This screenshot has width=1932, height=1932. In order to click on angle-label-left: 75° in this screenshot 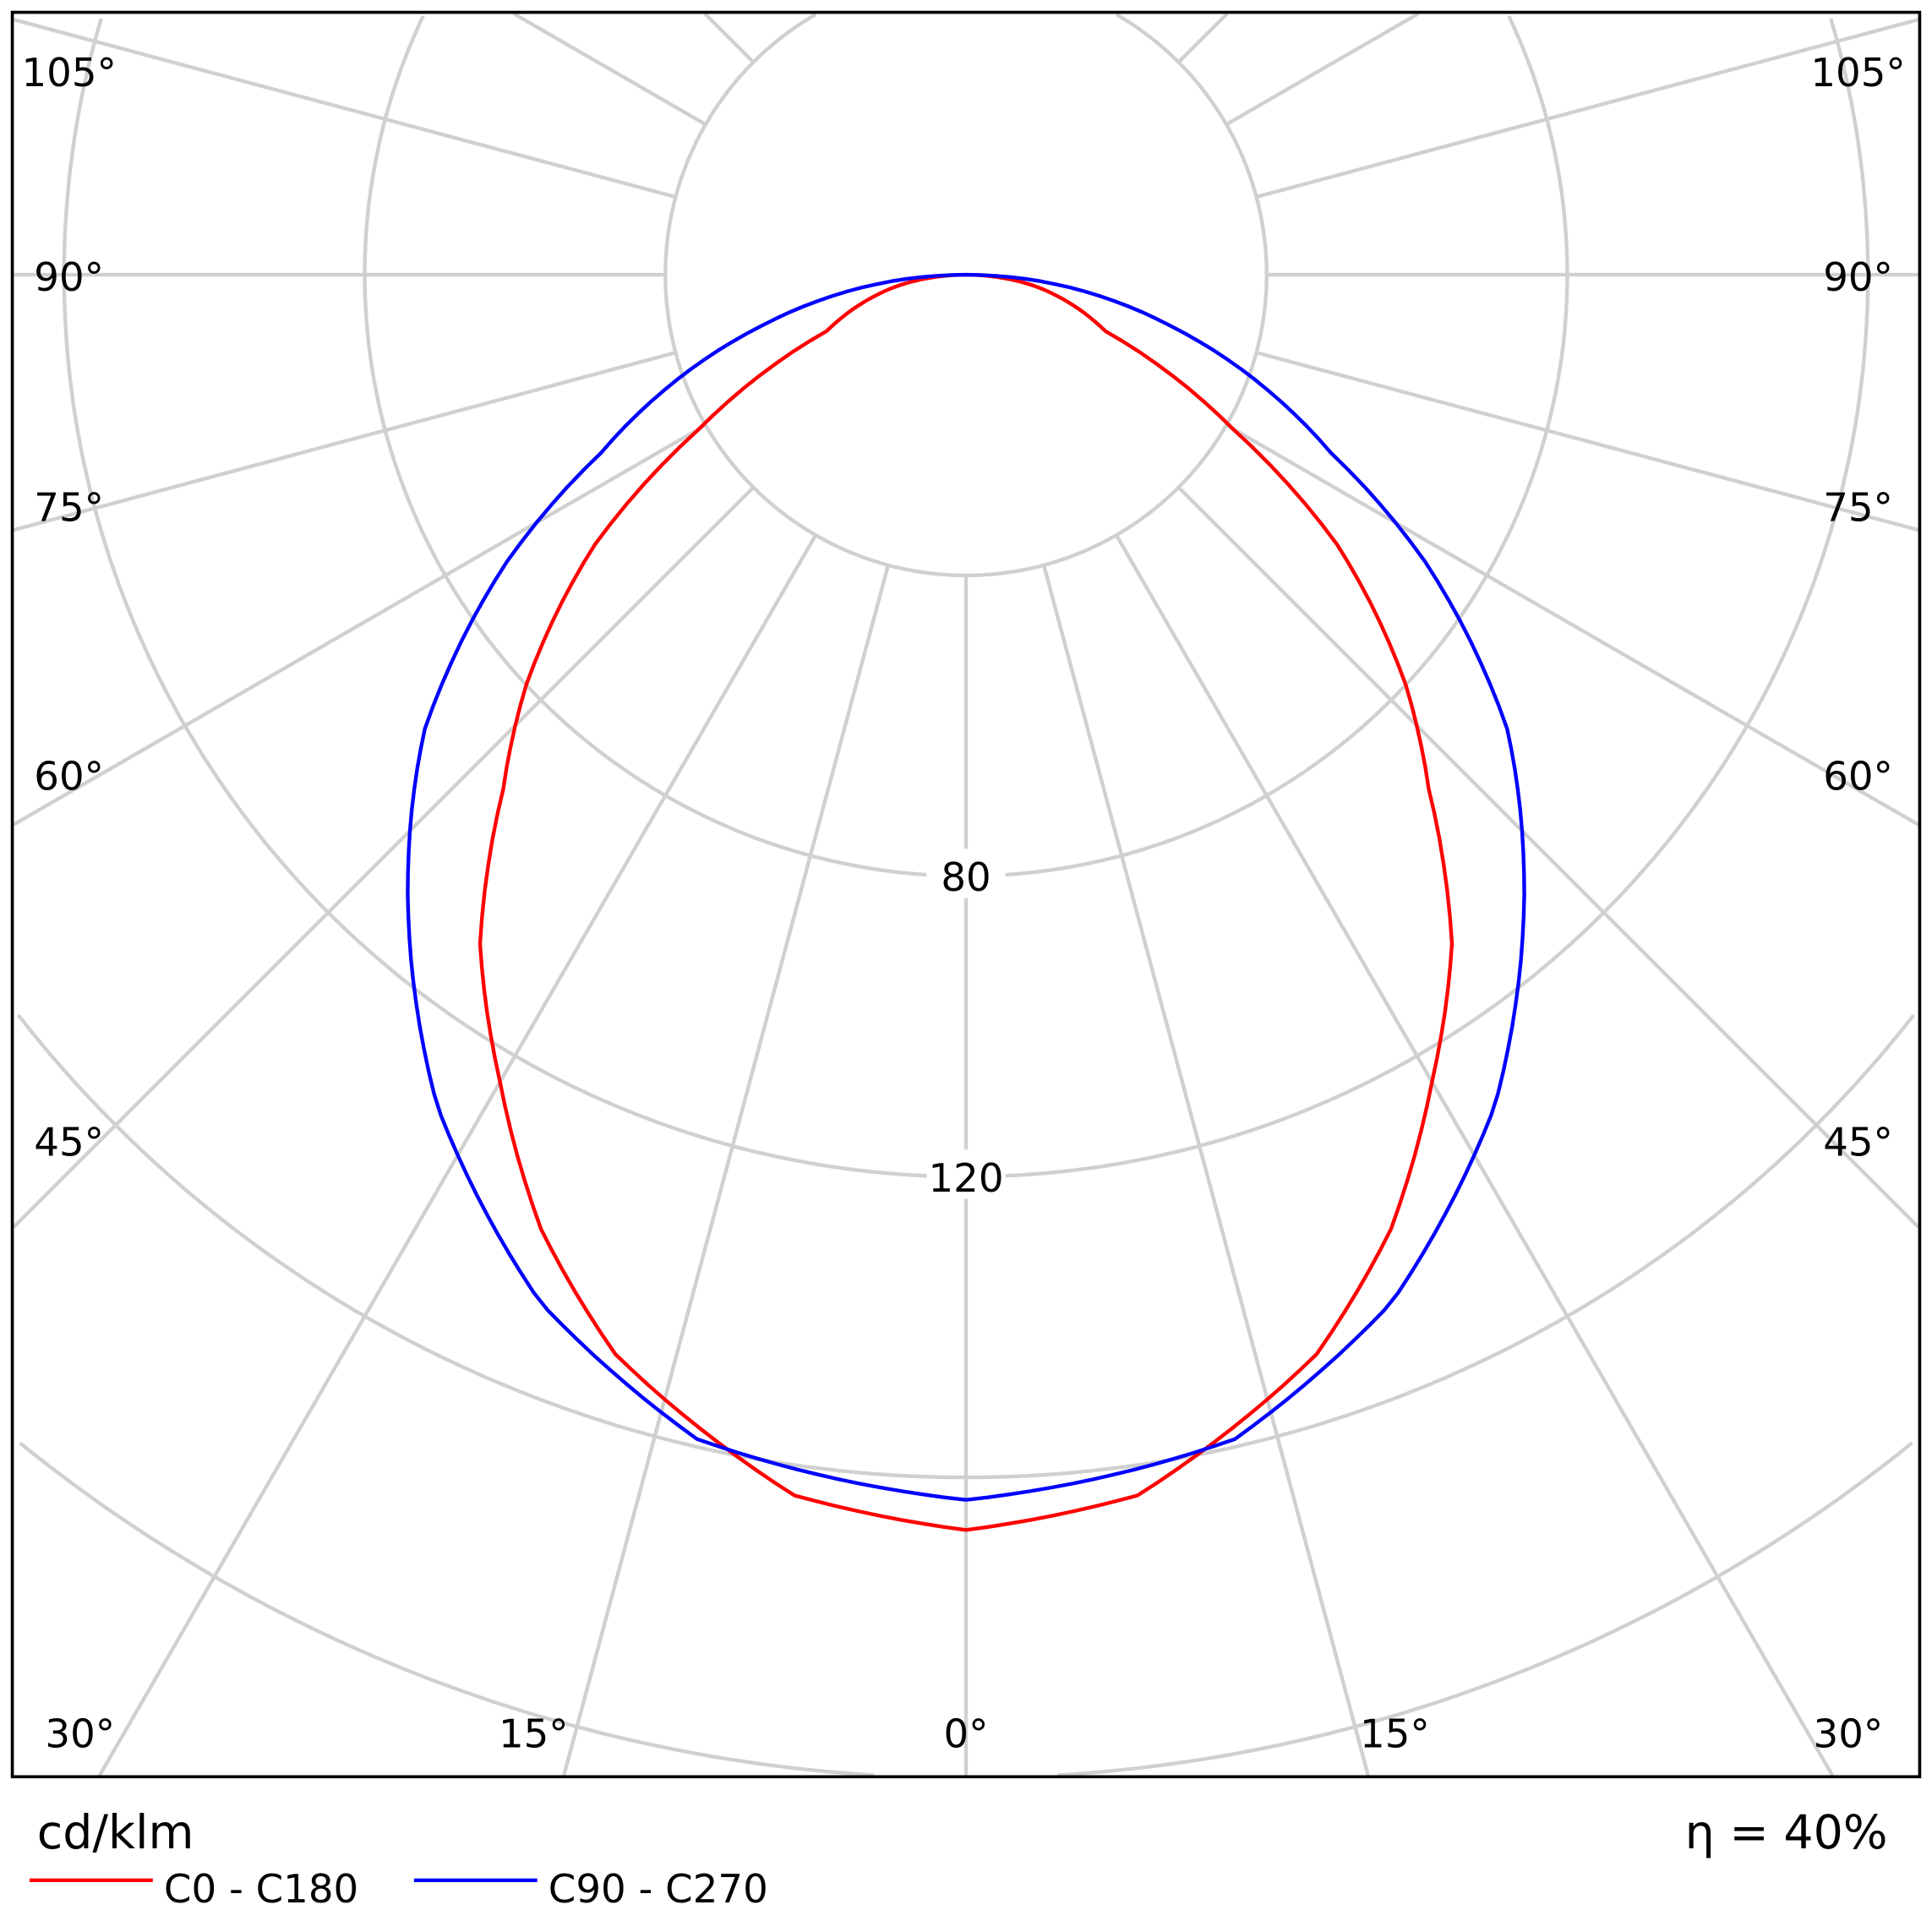, I will do `click(69, 509)`.